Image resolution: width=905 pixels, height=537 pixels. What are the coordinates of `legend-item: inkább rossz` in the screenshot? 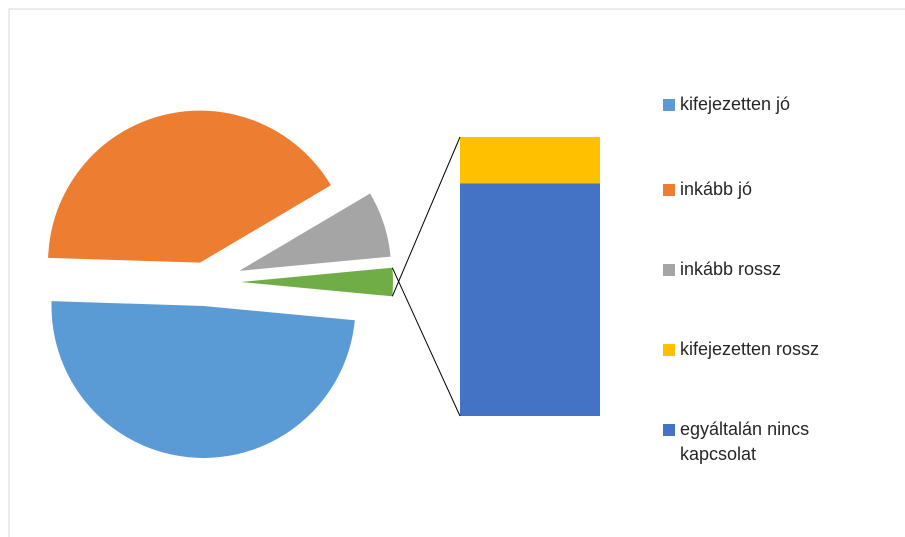 It's located at (765, 269).